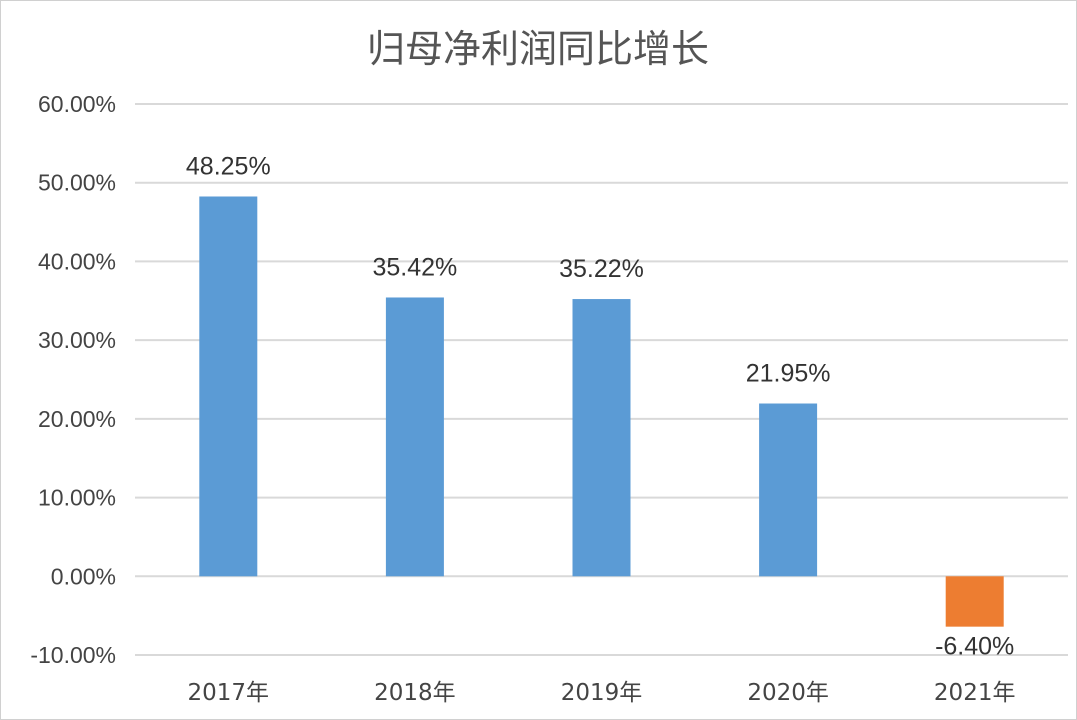  Describe the element at coordinates (77, 419) in the screenshot. I see `y-tick-label: 20.00%` at that location.